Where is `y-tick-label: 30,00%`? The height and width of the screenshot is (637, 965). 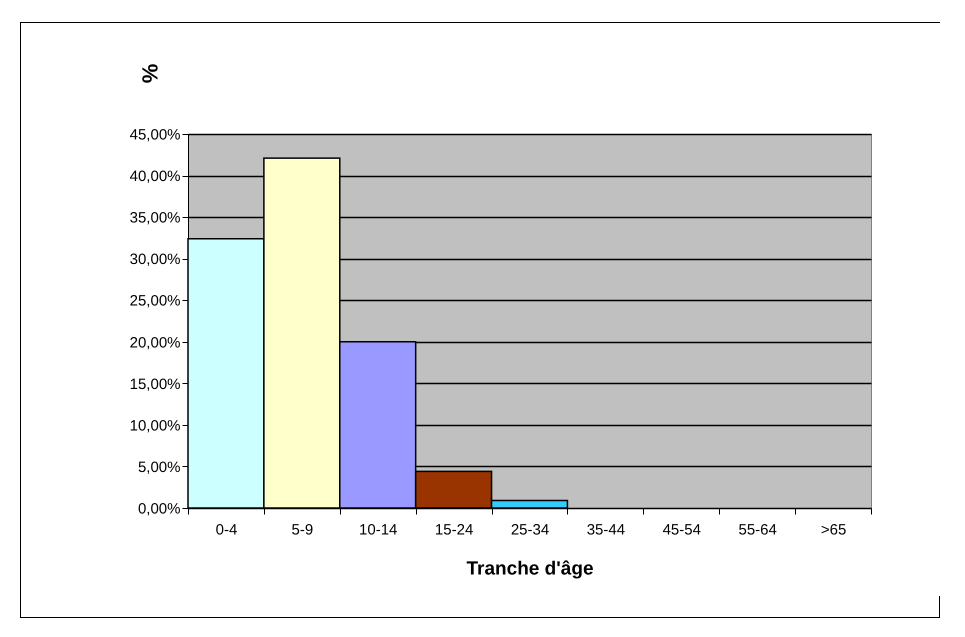
y-tick-label: 30,00% is located at coordinates (155, 259).